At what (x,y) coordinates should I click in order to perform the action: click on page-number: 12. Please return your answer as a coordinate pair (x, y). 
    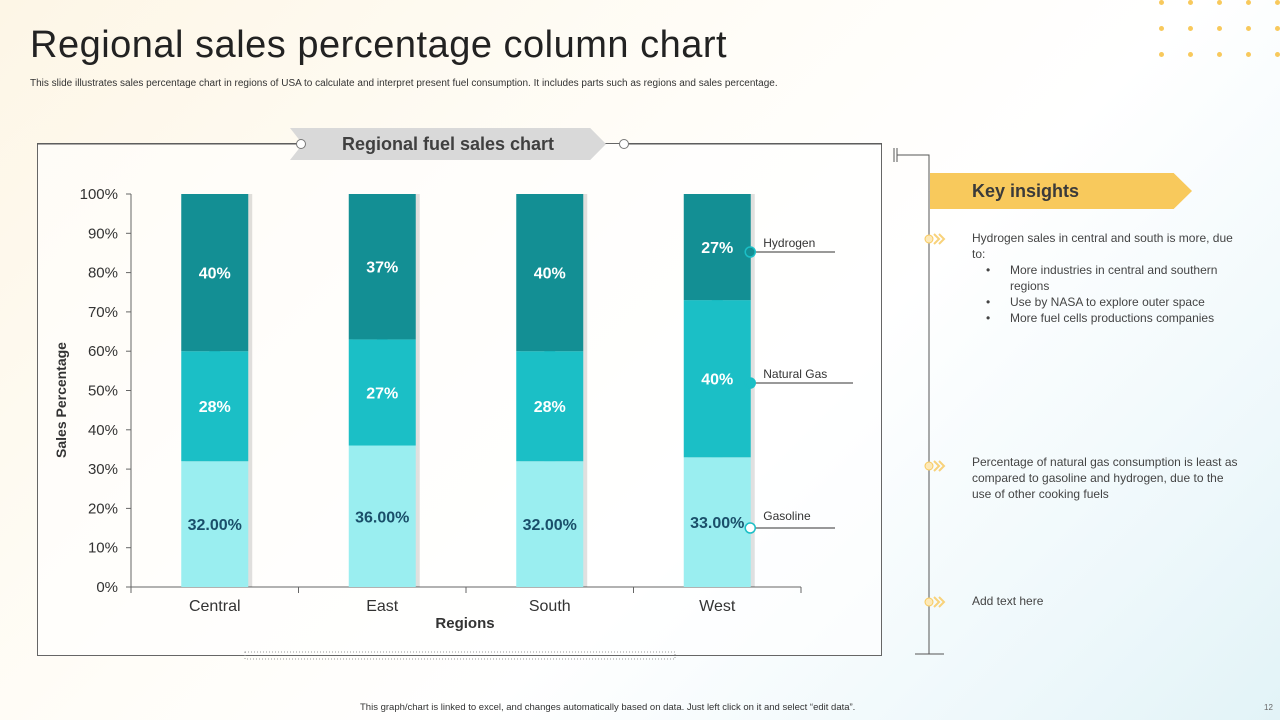
    Looking at the image, I should click on (1268, 707).